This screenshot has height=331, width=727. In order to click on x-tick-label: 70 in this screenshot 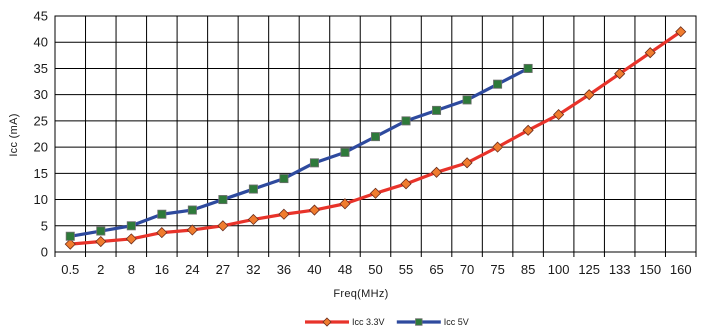, I will do `click(467, 269)`.